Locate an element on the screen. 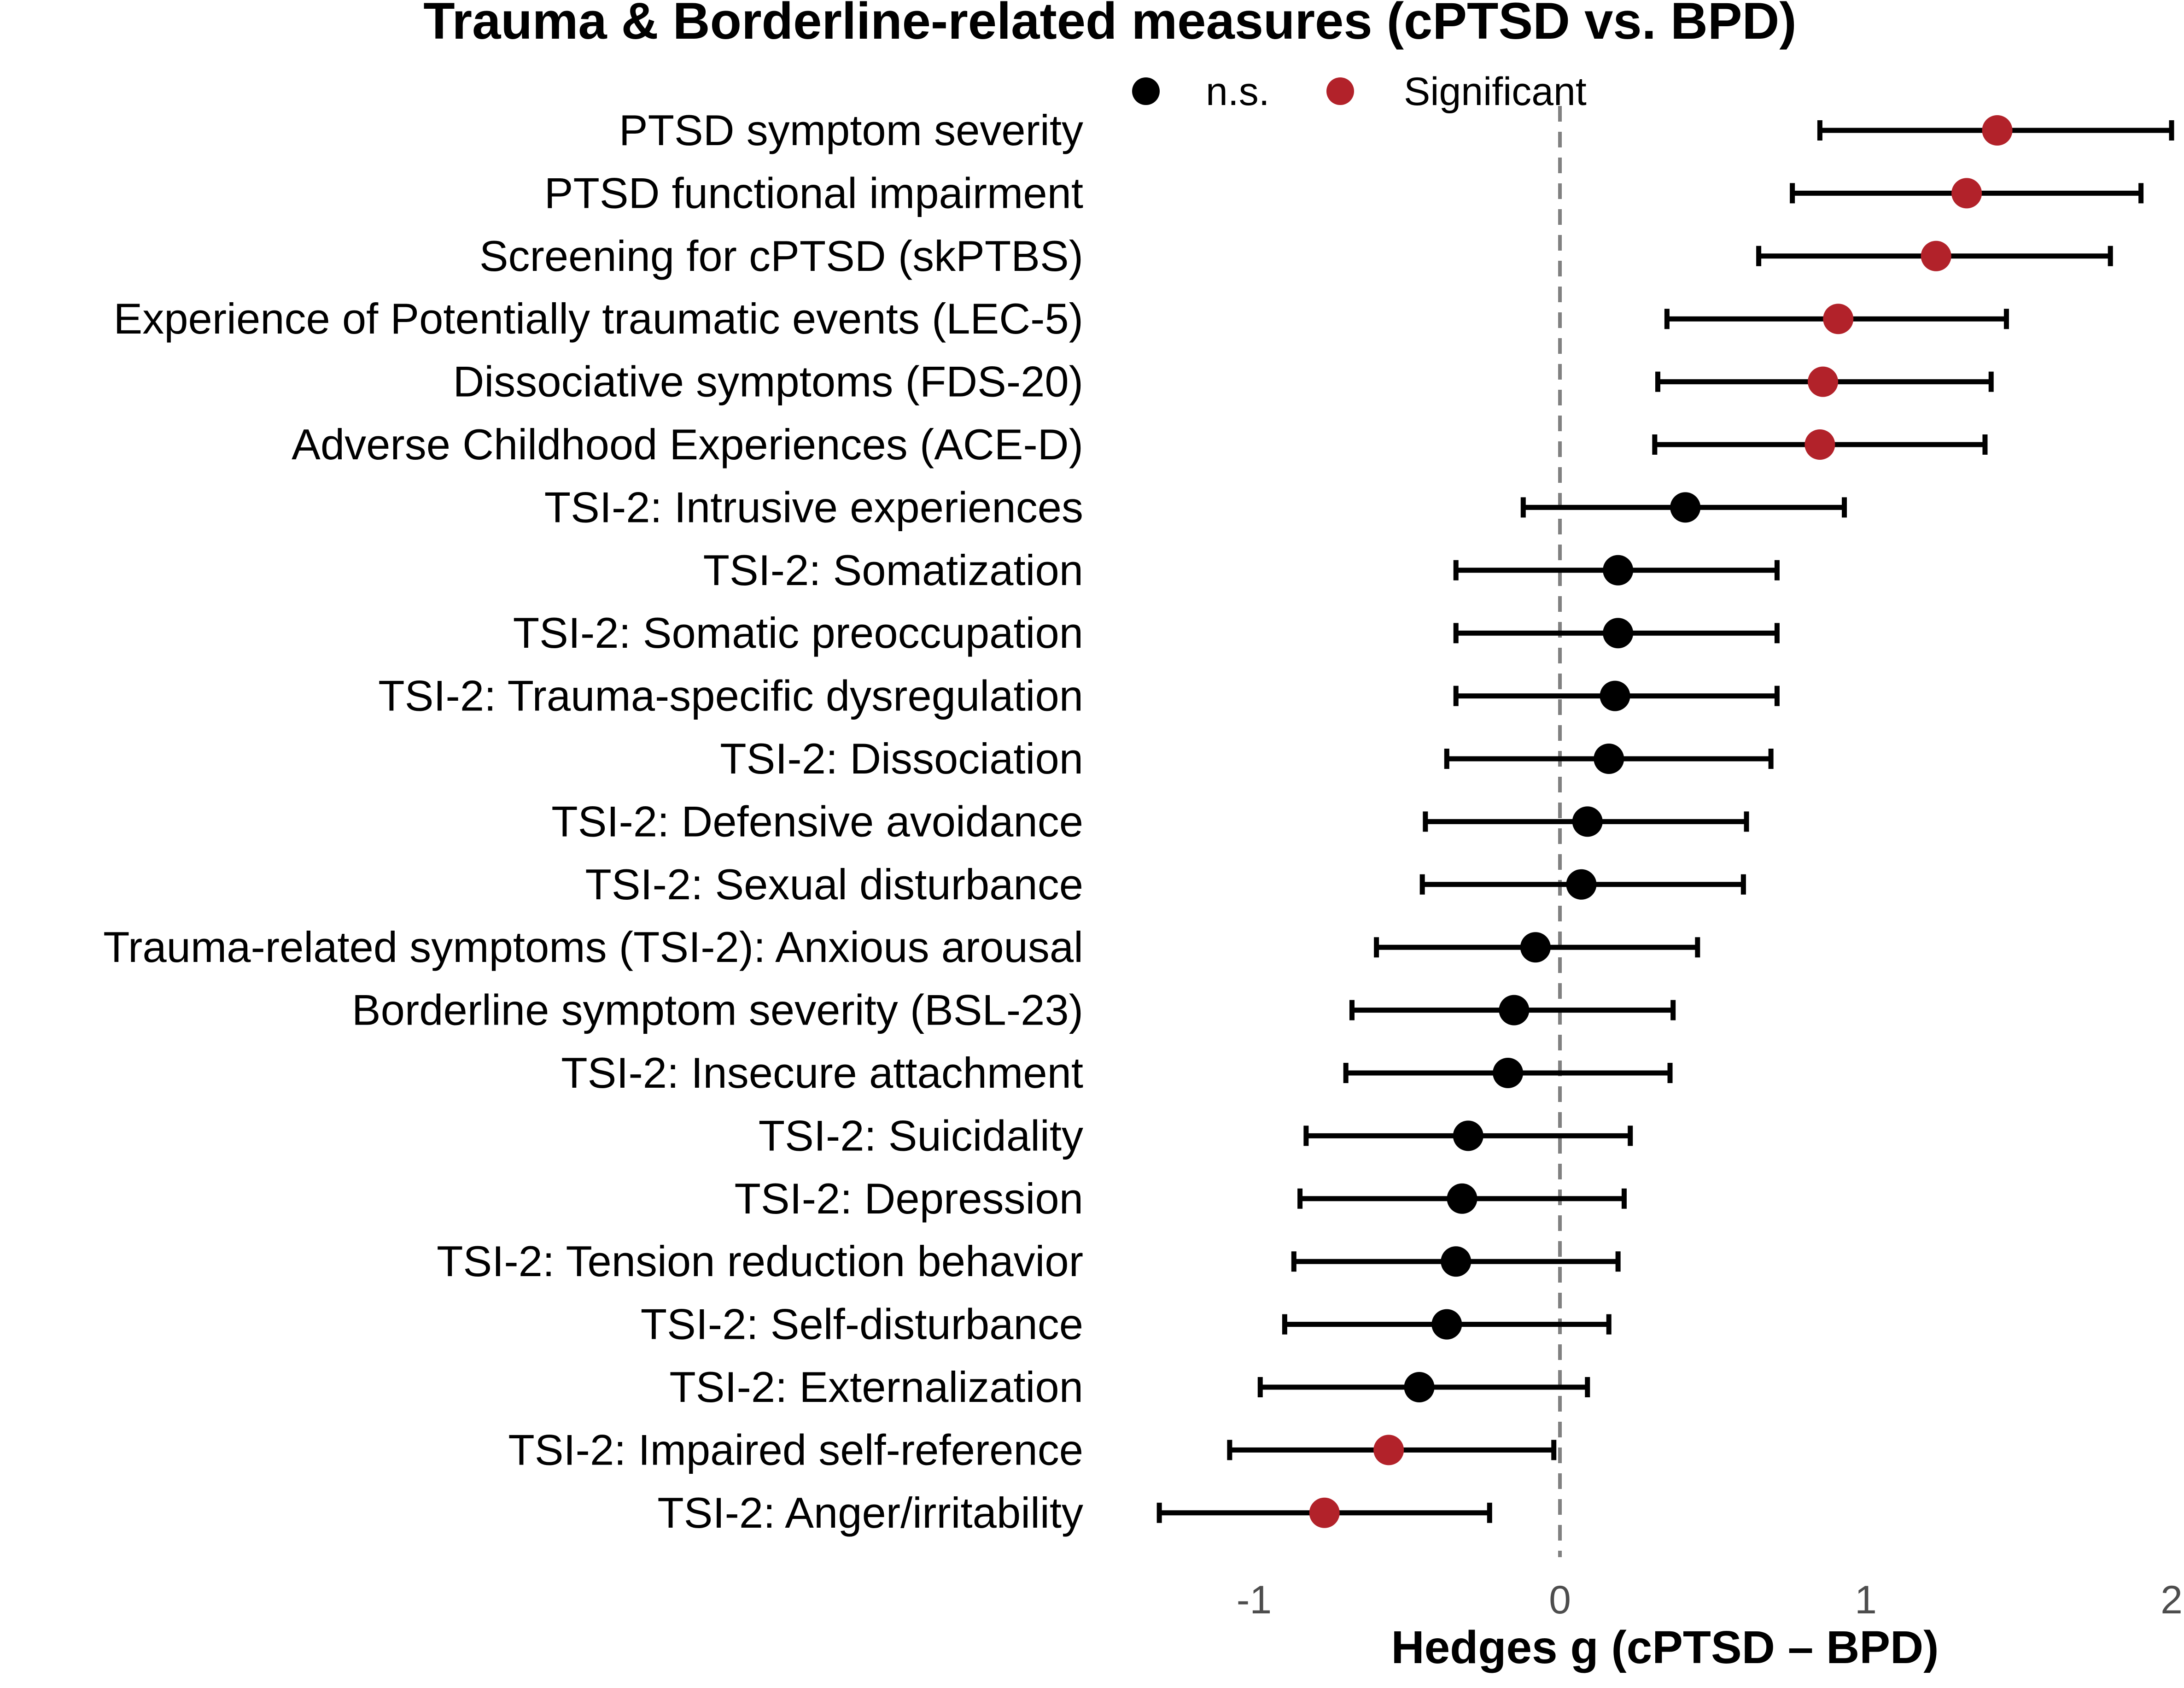 This screenshot has width=2184, height=1688. y-label: TSI-2: Self-disturbance is located at coordinates (862, 1324).